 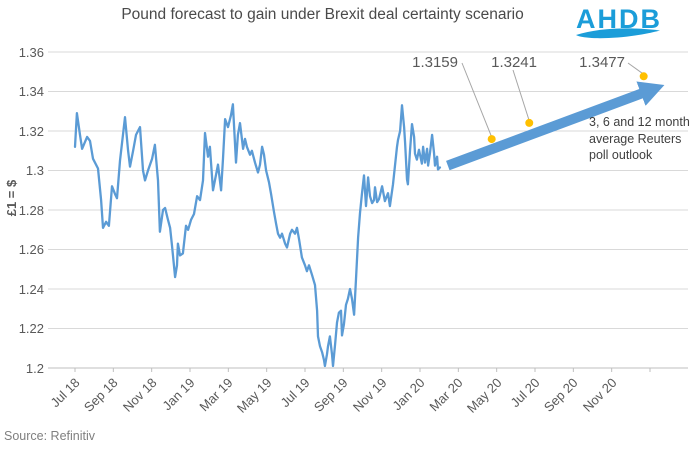 I want to click on ahdb-logo-swoosh, so click(x=618, y=33).